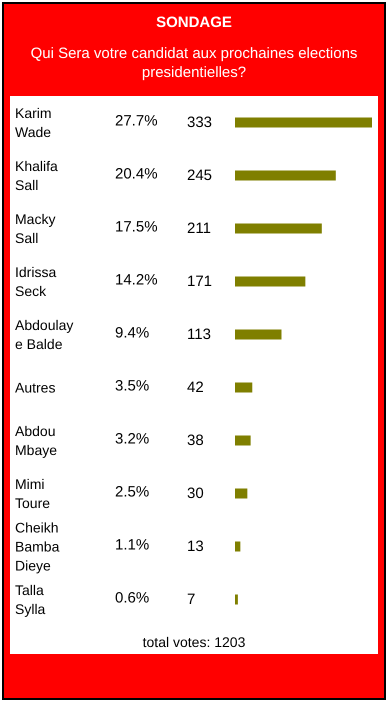  Describe the element at coordinates (195, 440) in the screenshot. I see `data-label: 38` at that location.